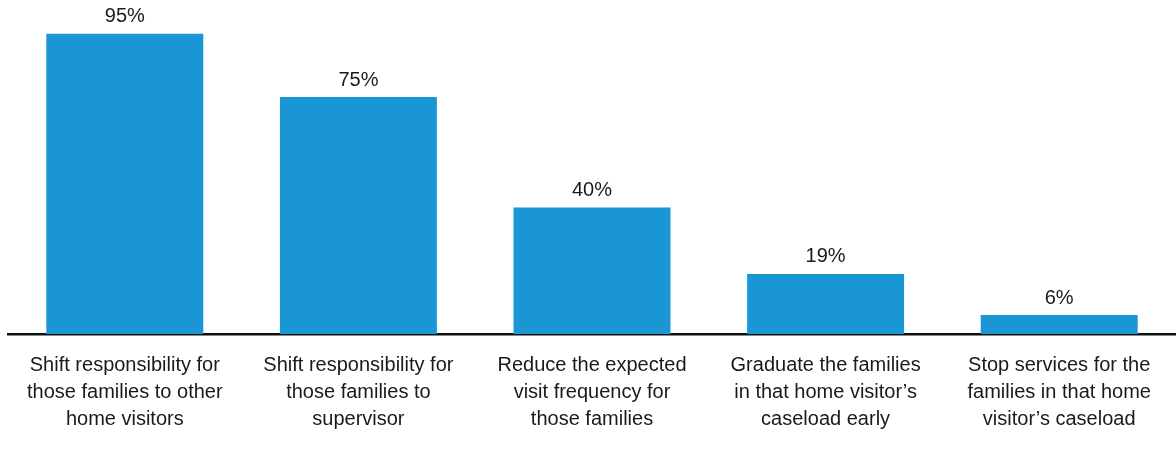  What do you see at coordinates (825, 255) in the screenshot?
I see `data-label: 19%` at bounding box center [825, 255].